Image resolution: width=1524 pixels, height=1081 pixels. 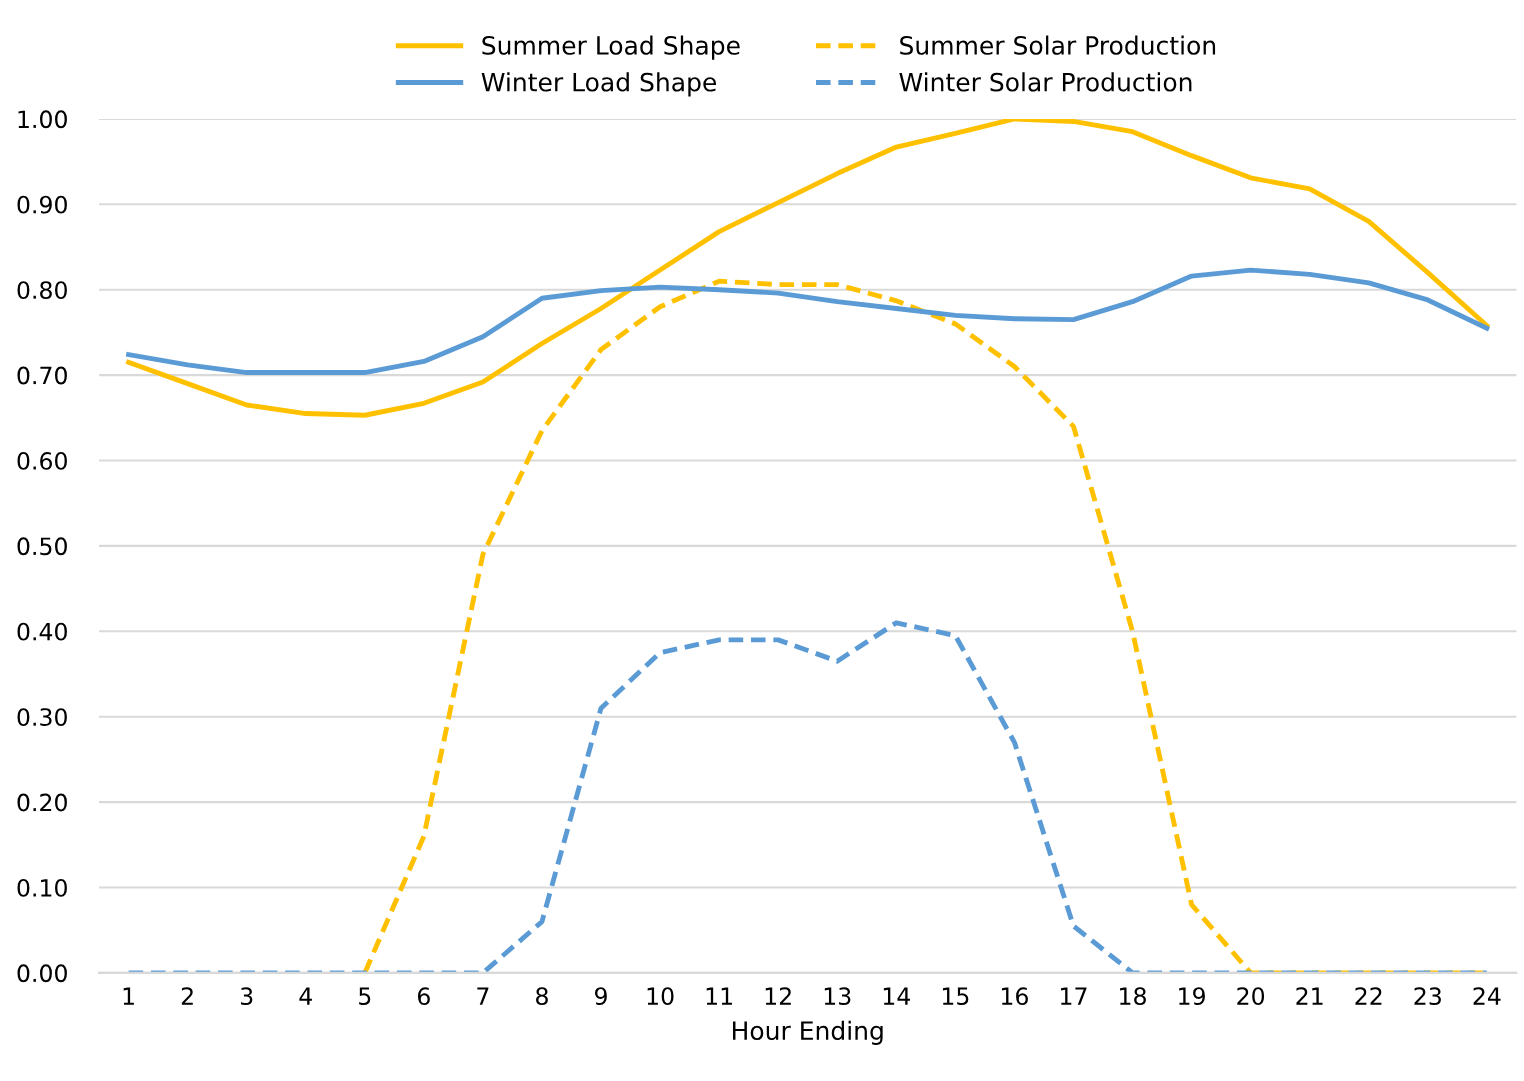 I want to click on x-tick-label: 7, so click(x=483, y=996).